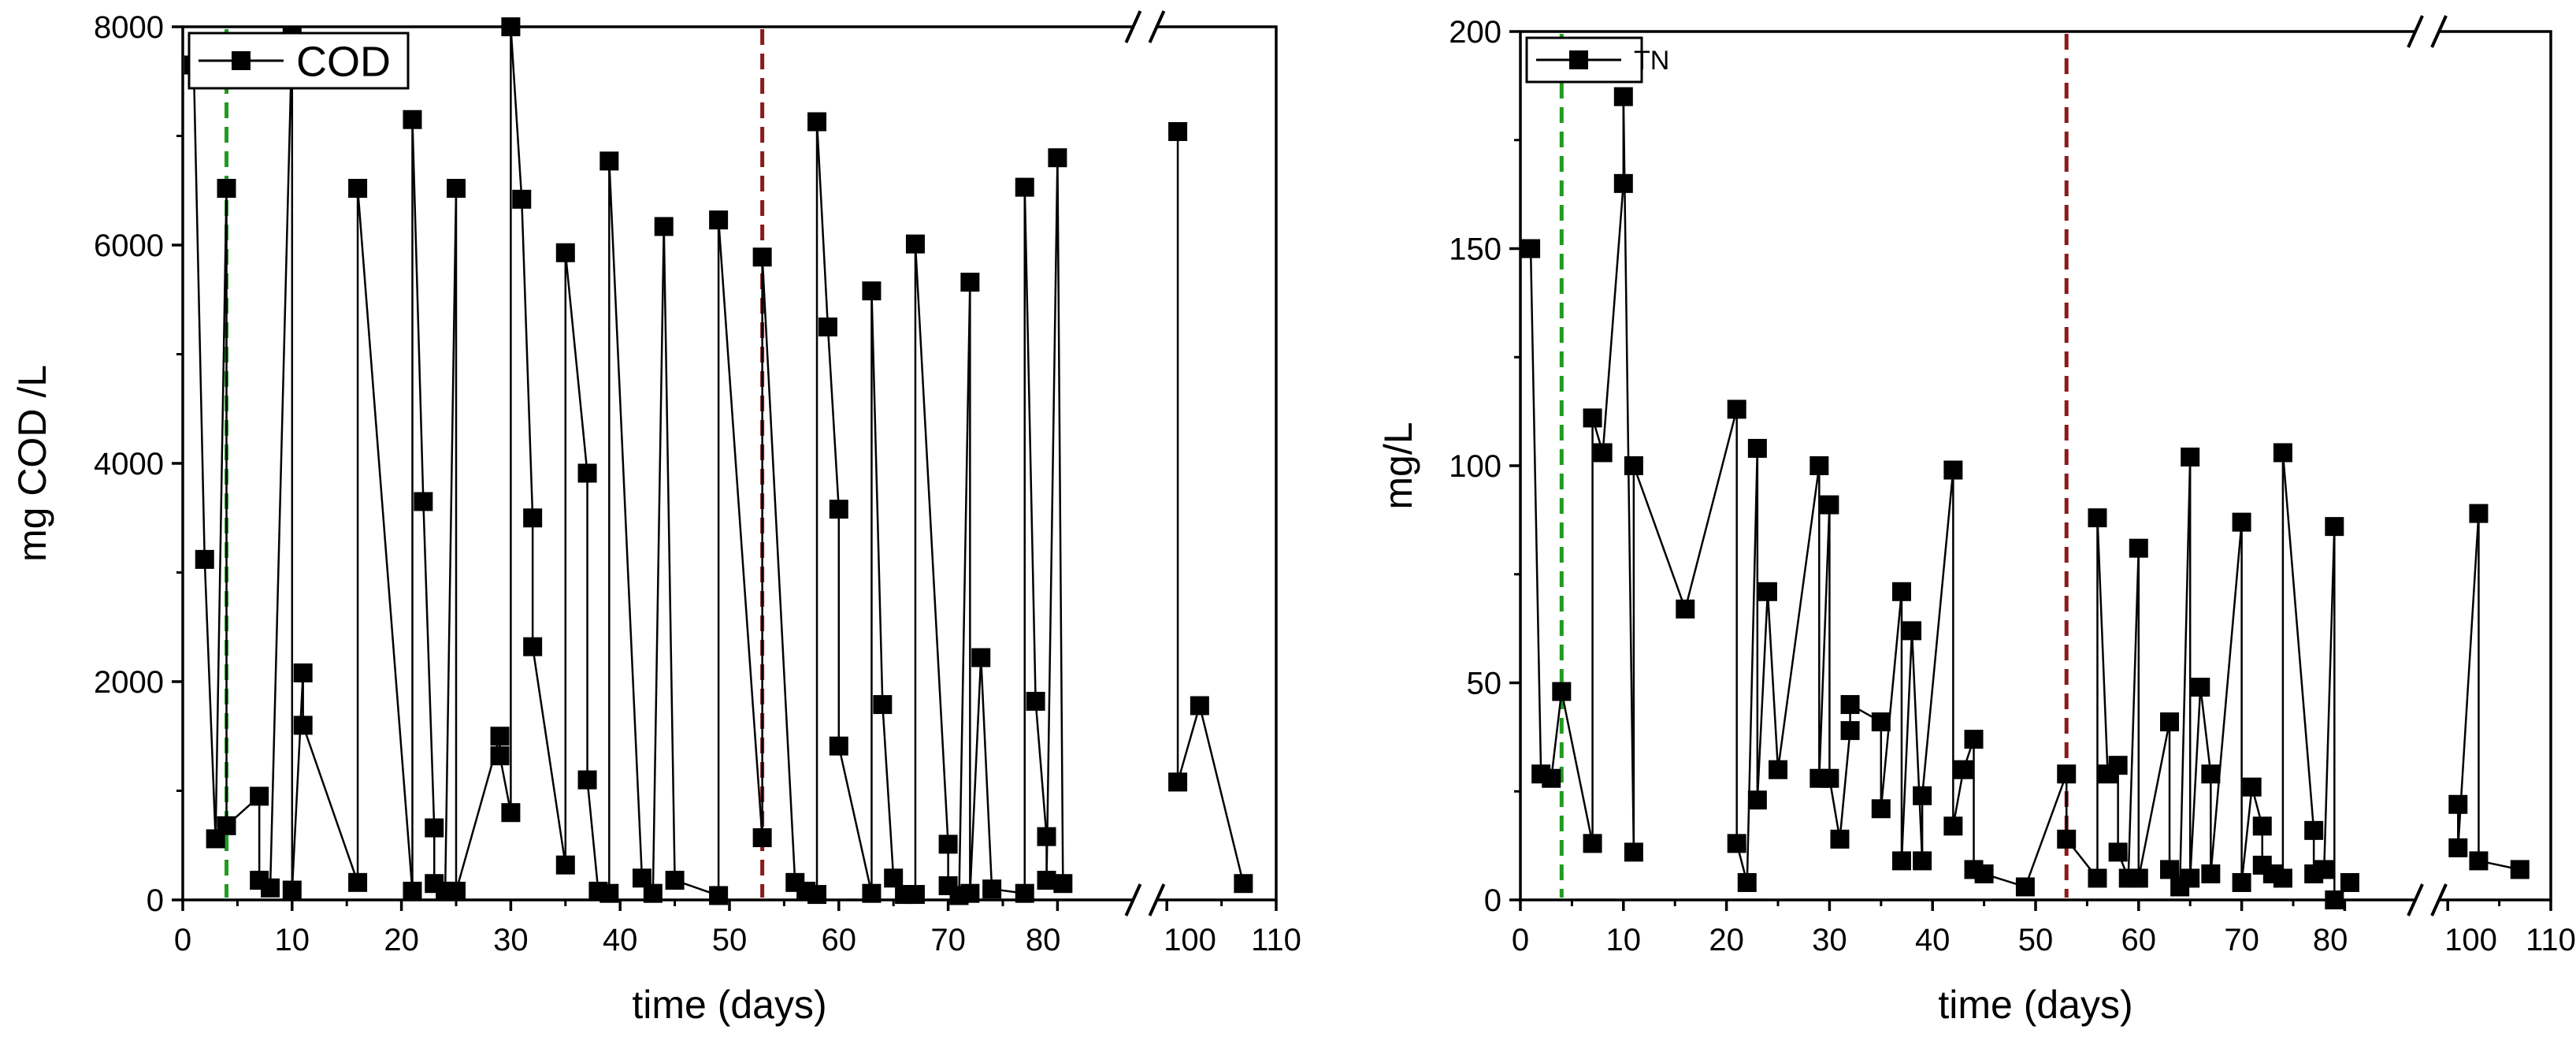 The height and width of the screenshot is (1052, 2576). What do you see at coordinates (2551, 940) in the screenshot?
I see `tn-x-tick-label: 110` at bounding box center [2551, 940].